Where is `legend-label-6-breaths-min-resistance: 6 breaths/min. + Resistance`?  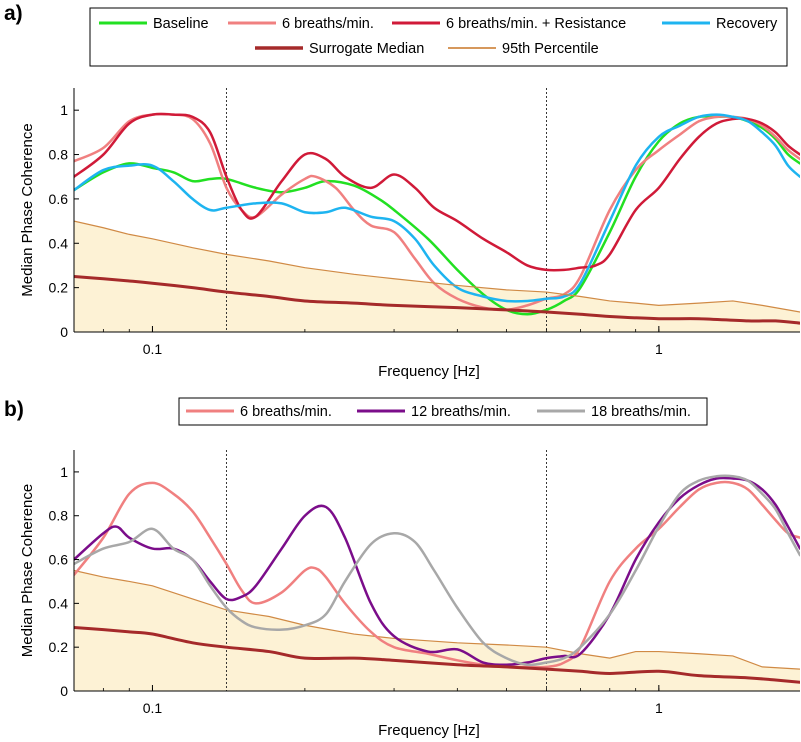
legend-label-6-breaths-min-resistance: 6 breaths/min. + Resistance is located at coordinates (536, 24).